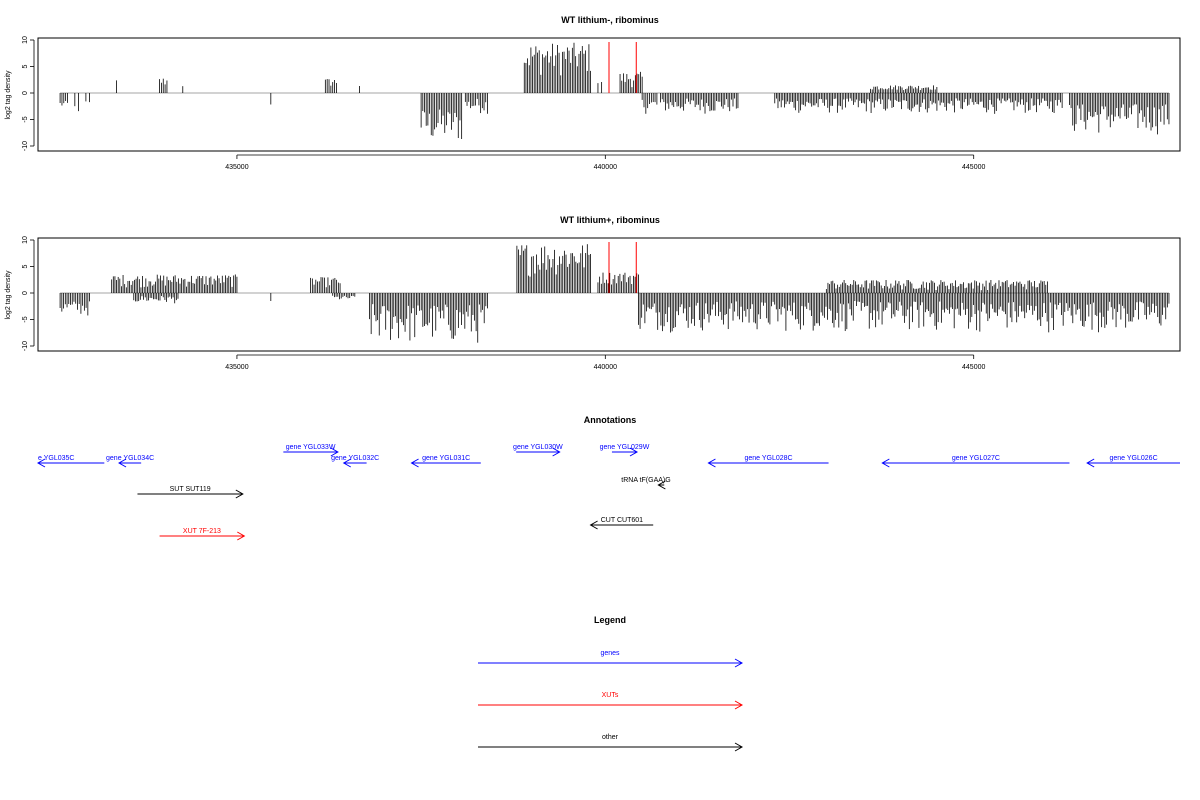  I want to click on legend-item-genes: genes, so click(611, 659).